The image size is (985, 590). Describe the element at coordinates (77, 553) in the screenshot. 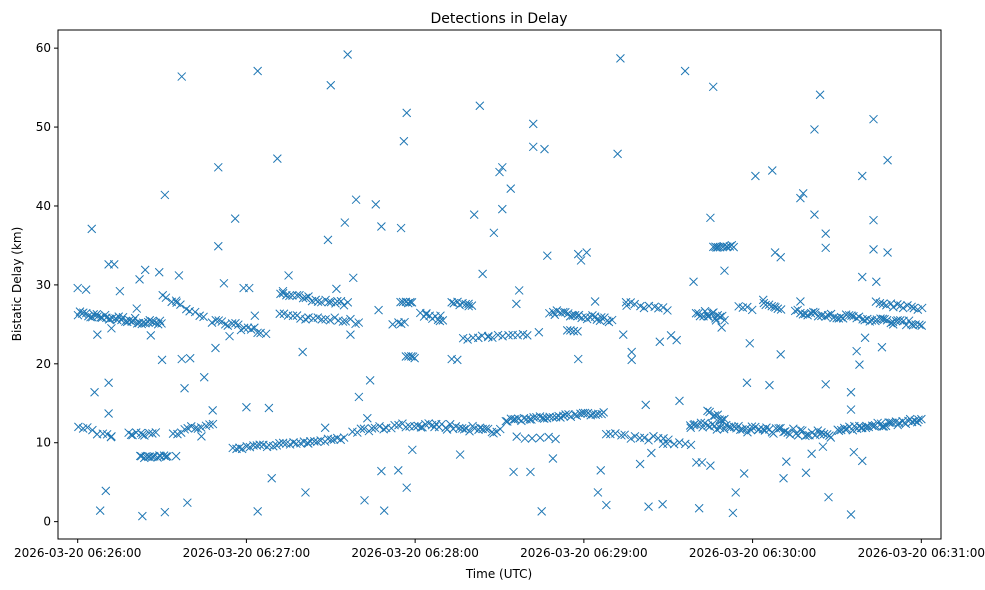

I see `x-tick-label: 2026-03-20 06:26:00` at that location.